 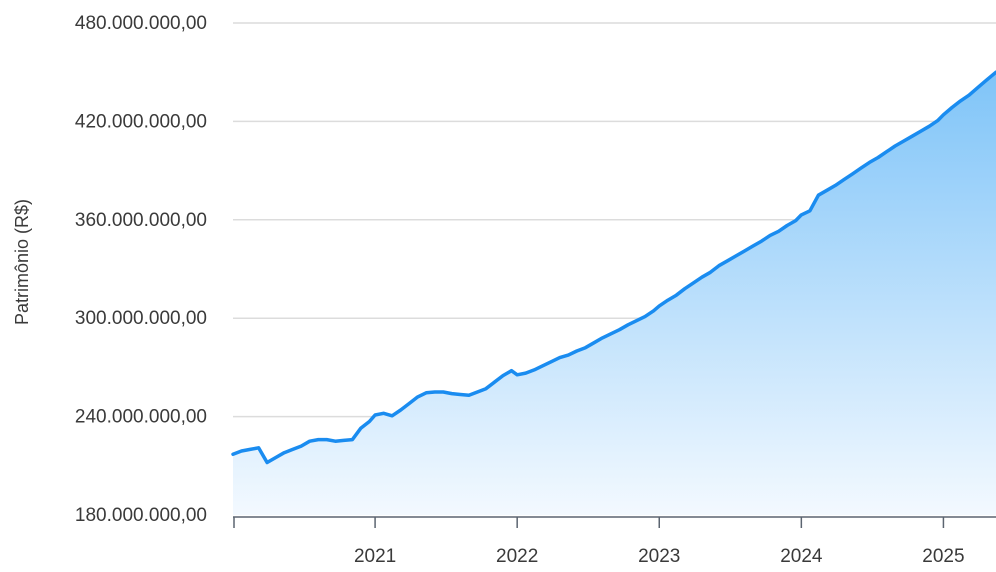 What do you see at coordinates (22, 262) in the screenshot?
I see `y-axis-title: Patrimônio (R$)` at bounding box center [22, 262].